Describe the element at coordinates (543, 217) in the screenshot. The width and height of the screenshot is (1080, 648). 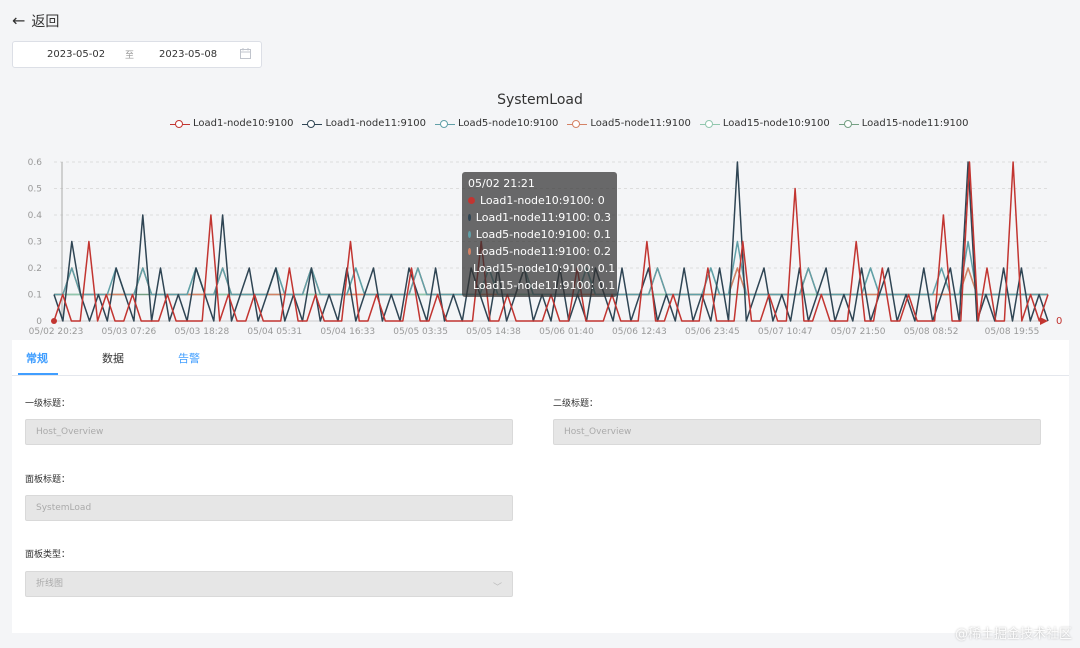
I see `tooltip-row-label: Load1-node11:9100: 0.3` at that location.